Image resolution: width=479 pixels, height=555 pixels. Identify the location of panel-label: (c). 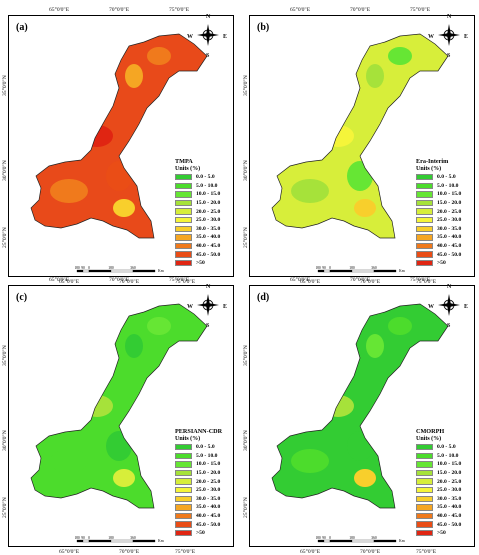
(22, 297).